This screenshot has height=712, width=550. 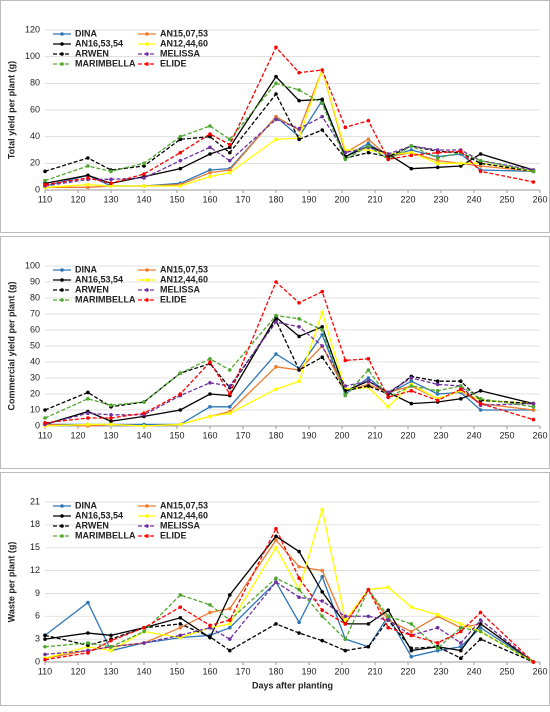 What do you see at coordinates (506, 199) in the screenshot?
I see `x-tick-label: 250` at bounding box center [506, 199].